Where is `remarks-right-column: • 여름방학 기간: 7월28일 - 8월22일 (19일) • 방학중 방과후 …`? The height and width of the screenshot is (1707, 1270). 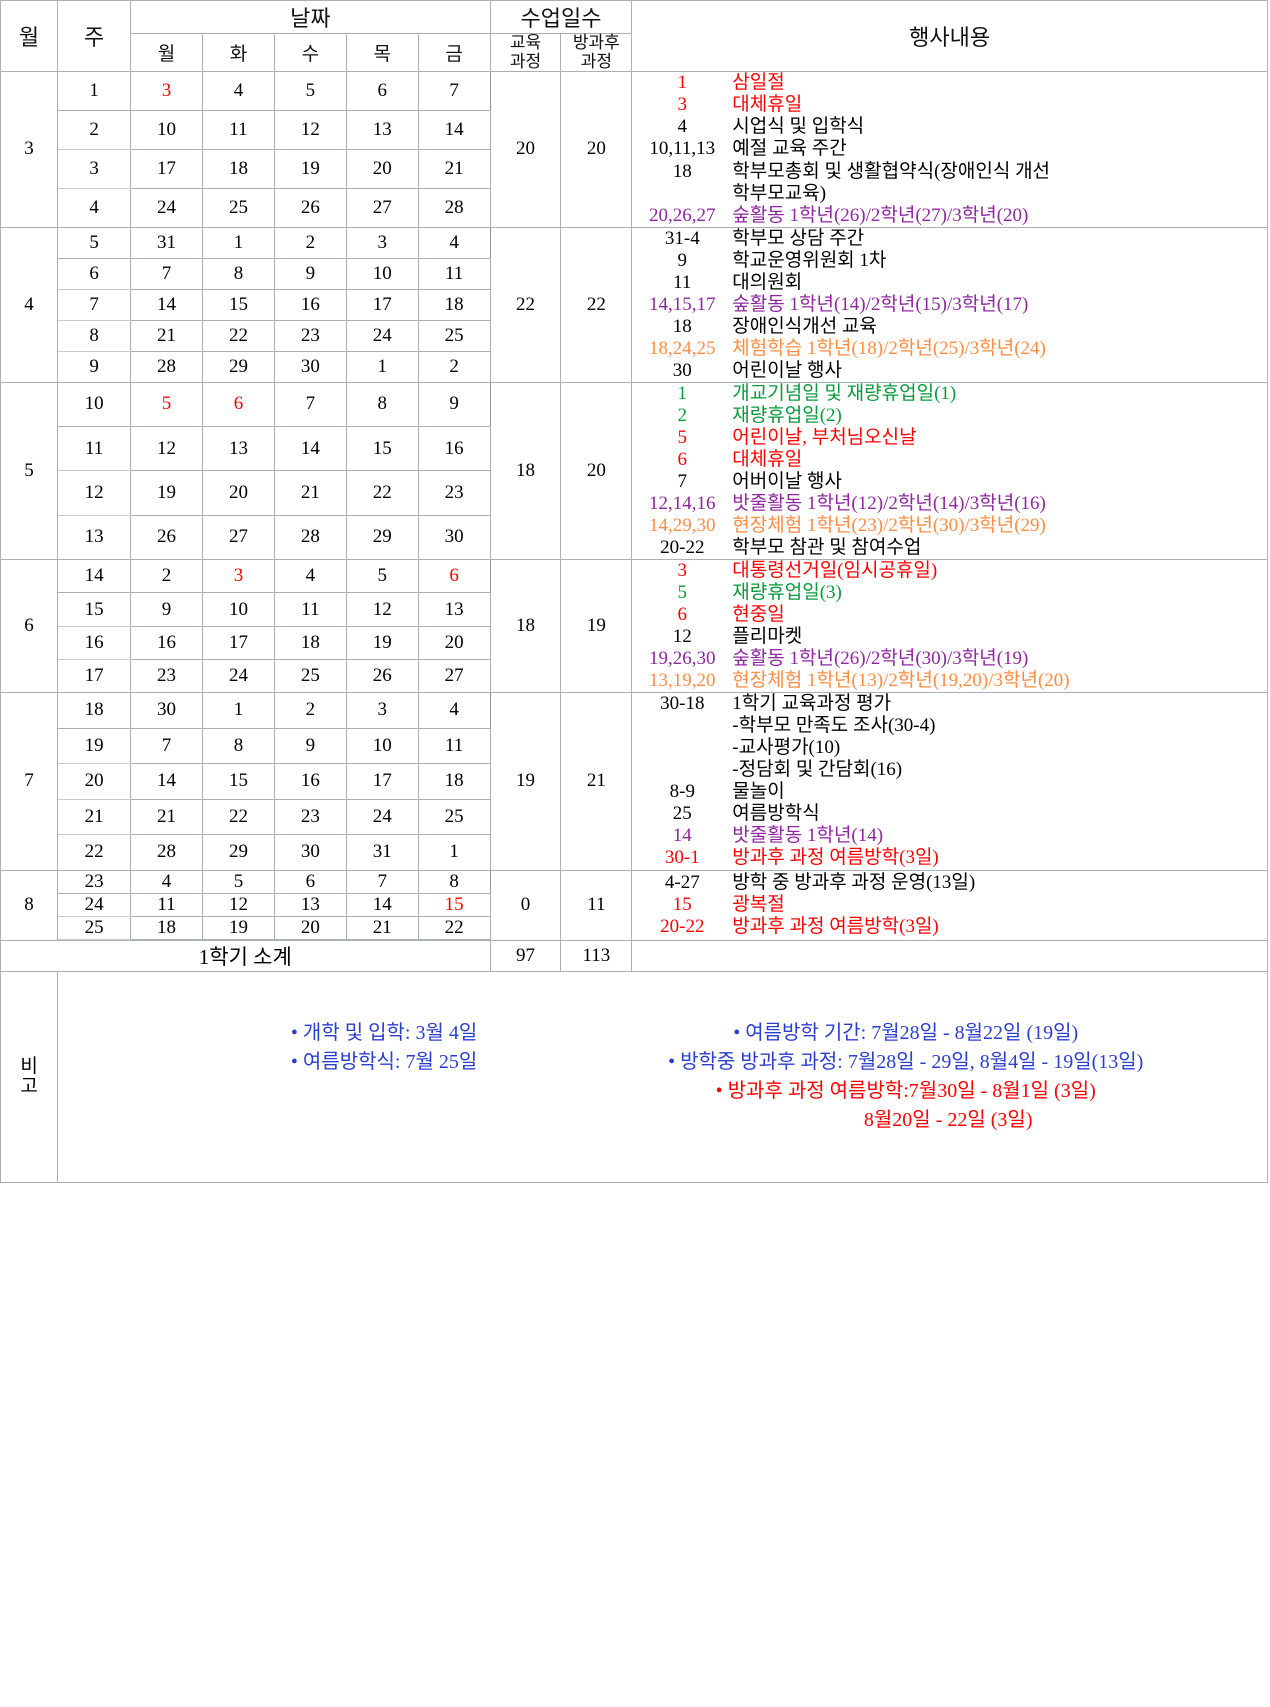 remarks-right-column: • 여름방학 기간: 7월28일 - 8월22일 (19일) • 방학중 방과후 … is located at coordinates (898, 1077).